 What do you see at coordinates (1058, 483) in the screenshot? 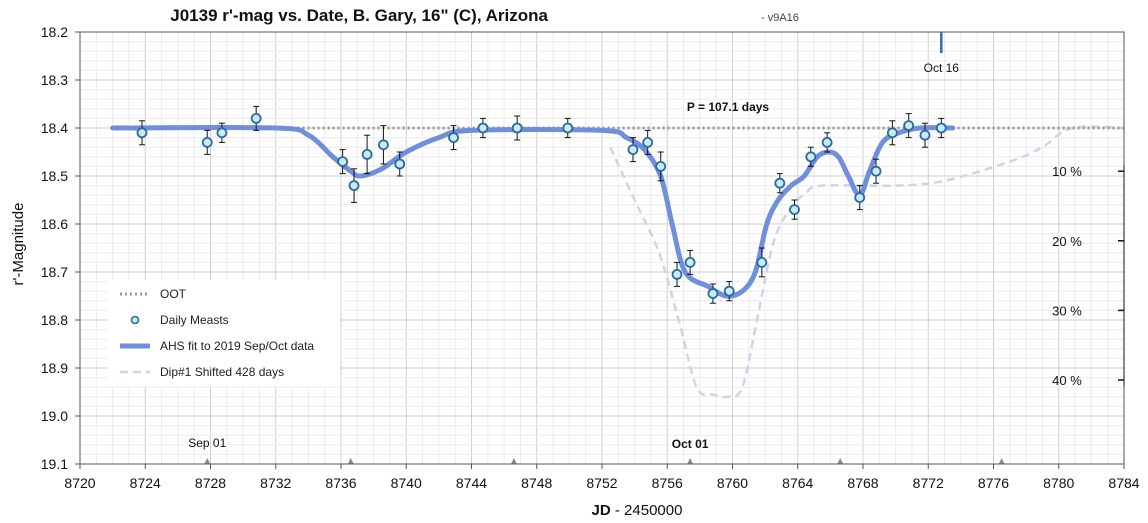
I see `x-tick-label: 8780` at bounding box center [1058, 483].